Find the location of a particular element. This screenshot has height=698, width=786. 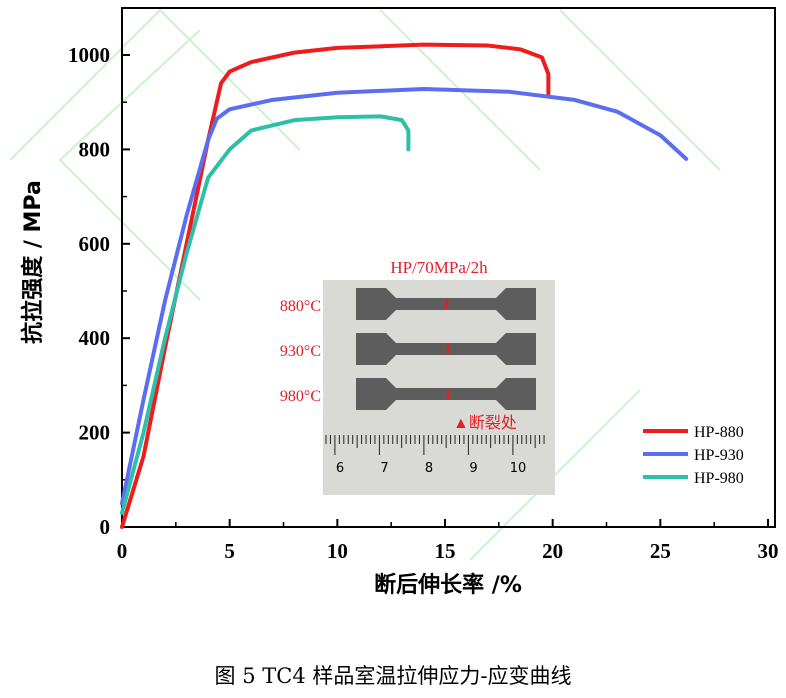

y-tick-label: 800 is located at coordinates (95, 149).